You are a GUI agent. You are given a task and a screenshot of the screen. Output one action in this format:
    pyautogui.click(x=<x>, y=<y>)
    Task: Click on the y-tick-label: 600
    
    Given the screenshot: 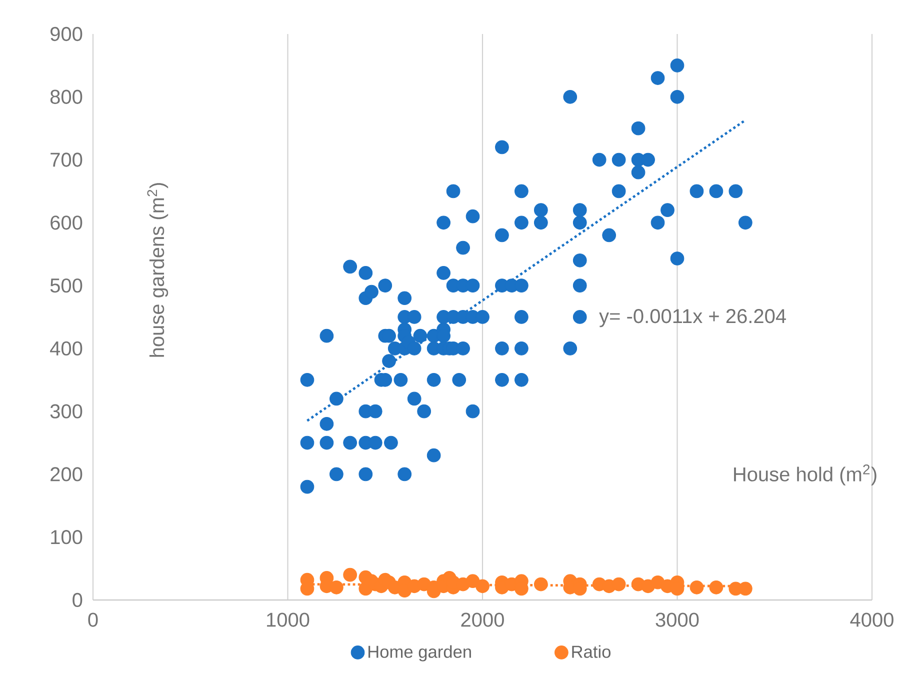 What is the action you would take?
    pyautogui.click(x=66, y=223)
    